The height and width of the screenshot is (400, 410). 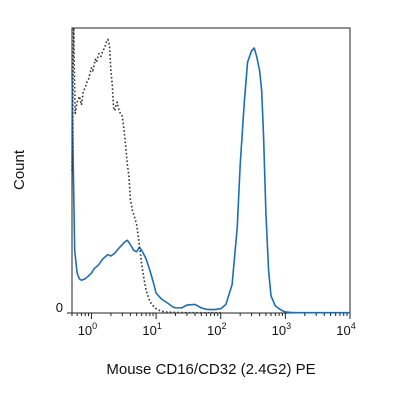 What do you see at coordinates (151, 329) in the screenshot?
I see `x-tick-label: 10¹` at bounding box center [151, 329].